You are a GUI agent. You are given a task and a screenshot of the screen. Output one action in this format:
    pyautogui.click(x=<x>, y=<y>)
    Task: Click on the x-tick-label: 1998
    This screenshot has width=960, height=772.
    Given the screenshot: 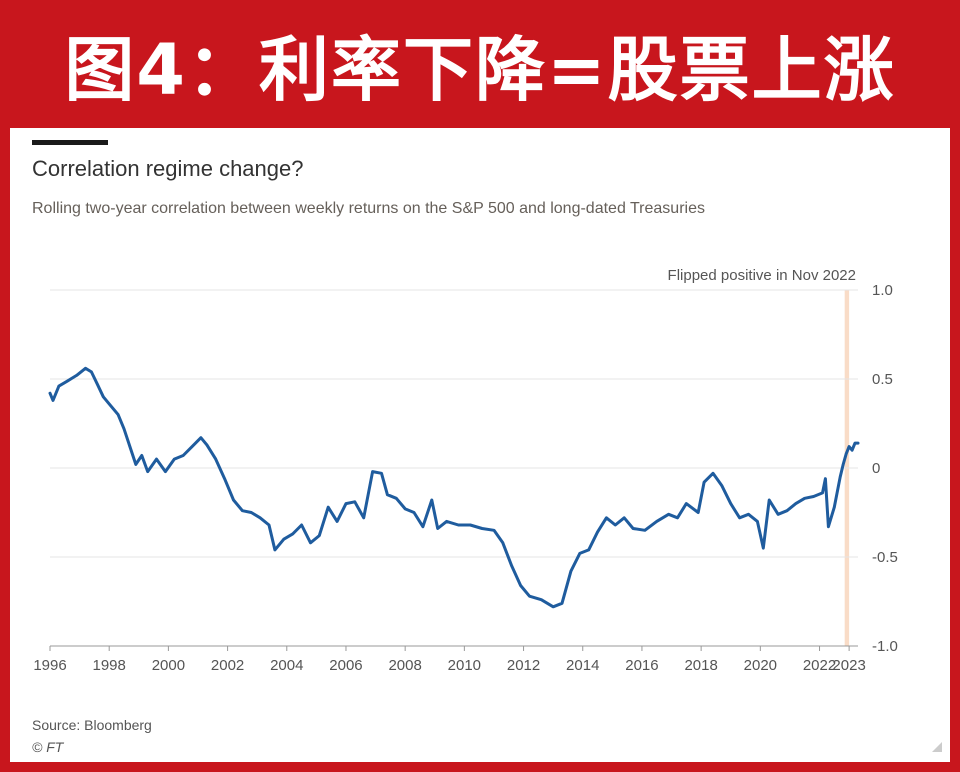 What is the action you would take?
    pyautogui.click(x=109, y=665)
    